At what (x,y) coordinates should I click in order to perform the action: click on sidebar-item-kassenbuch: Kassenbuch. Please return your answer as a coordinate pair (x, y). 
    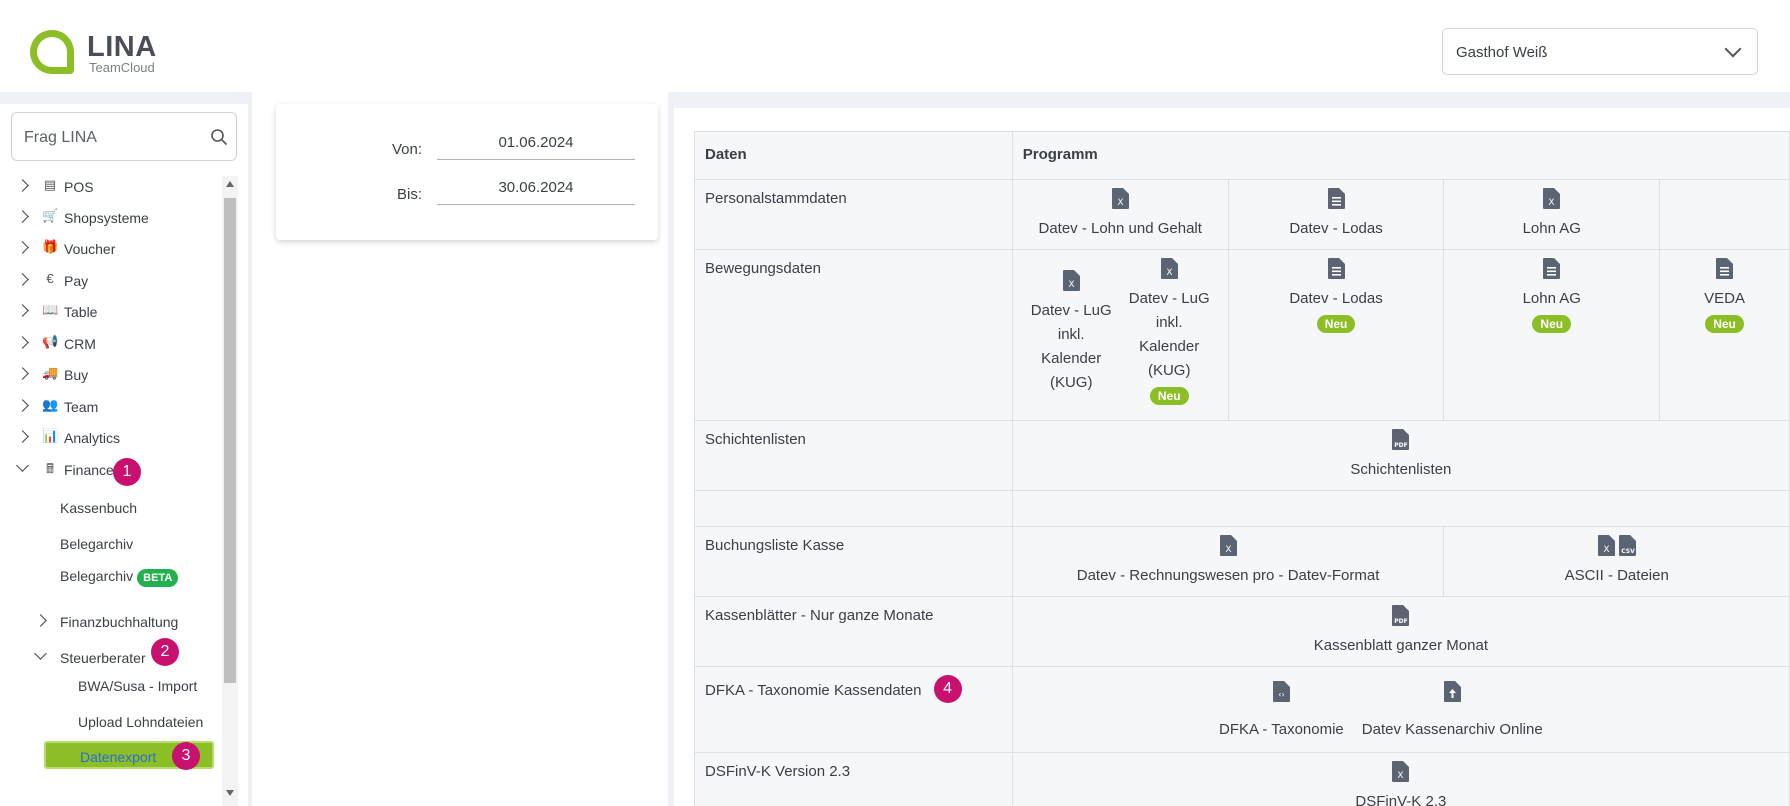
    Looking at the image, I should click on (99, 508).